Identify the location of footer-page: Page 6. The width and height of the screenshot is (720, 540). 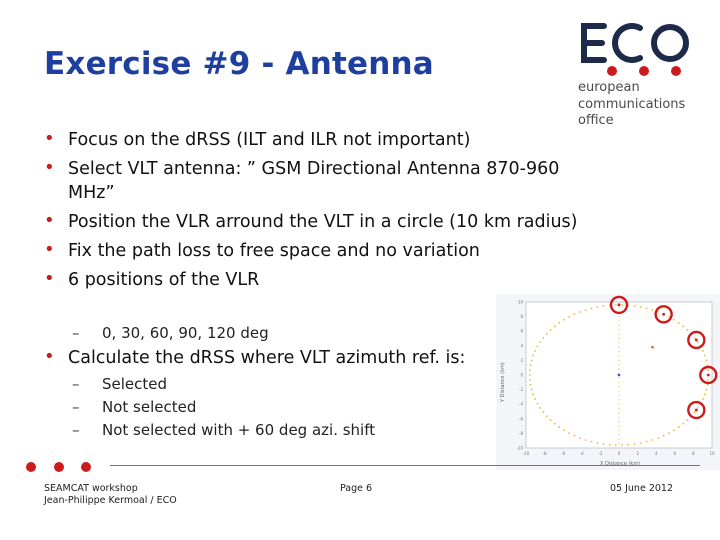
(356, 488).